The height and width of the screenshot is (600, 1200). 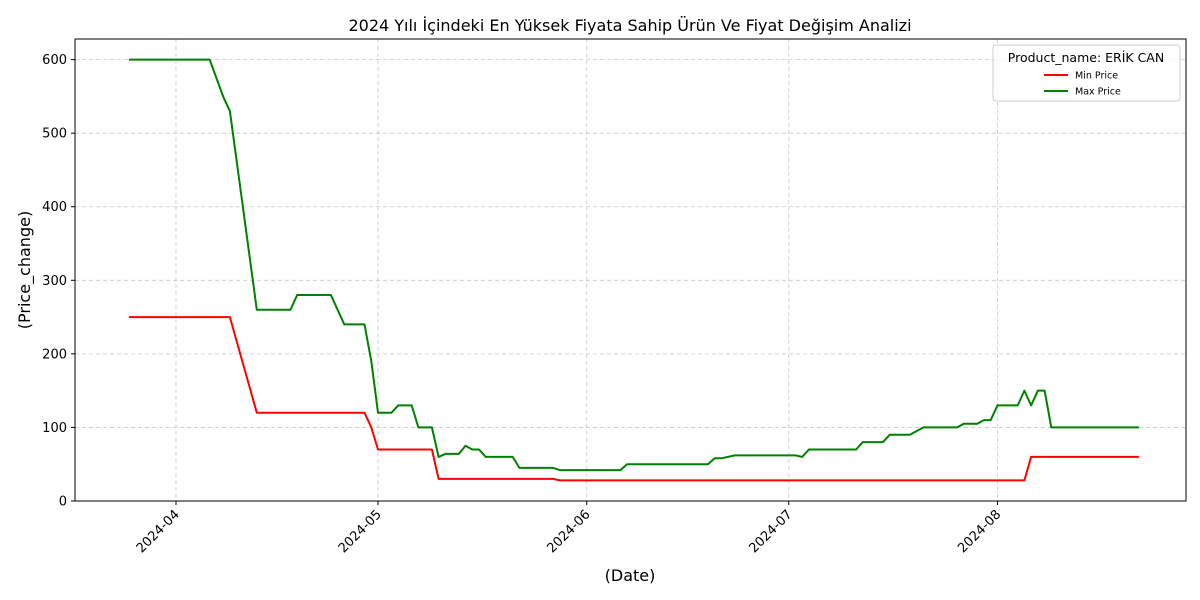 What do you see at coordinates (1096, 76) in the screenshot?
I see `legend-label-min-price: Min Price` at bounding box center [1096, 76].